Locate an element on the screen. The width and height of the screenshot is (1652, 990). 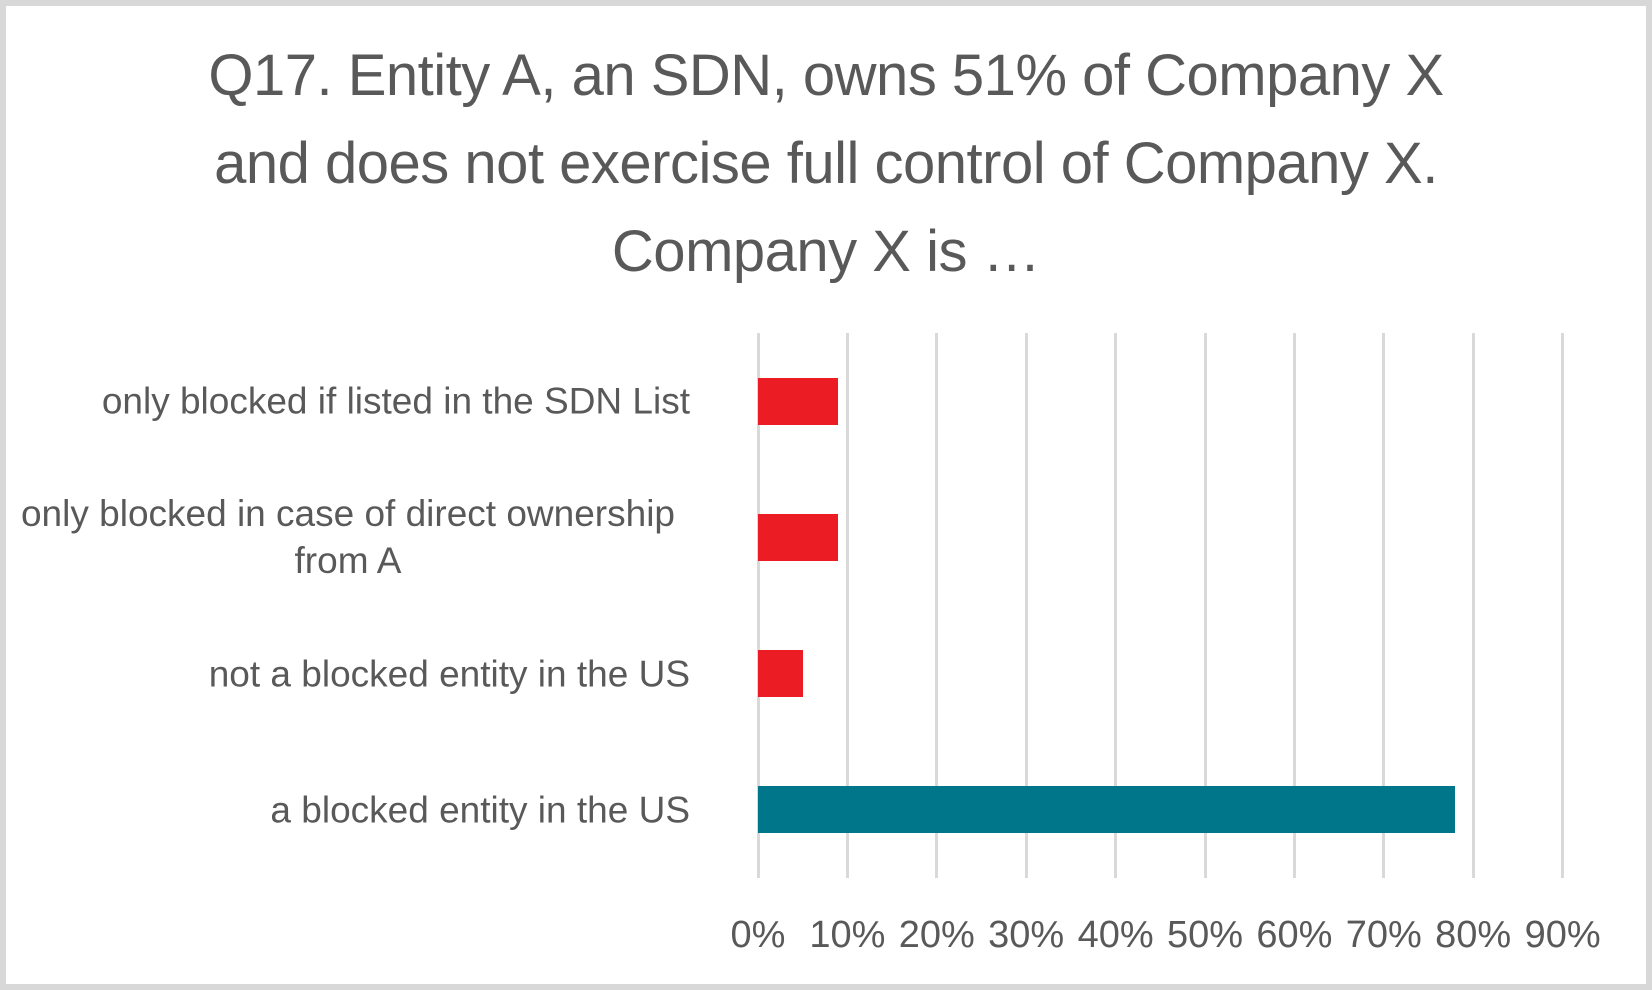
x-tick-label: 80% is located at coordinates (1473, 935).